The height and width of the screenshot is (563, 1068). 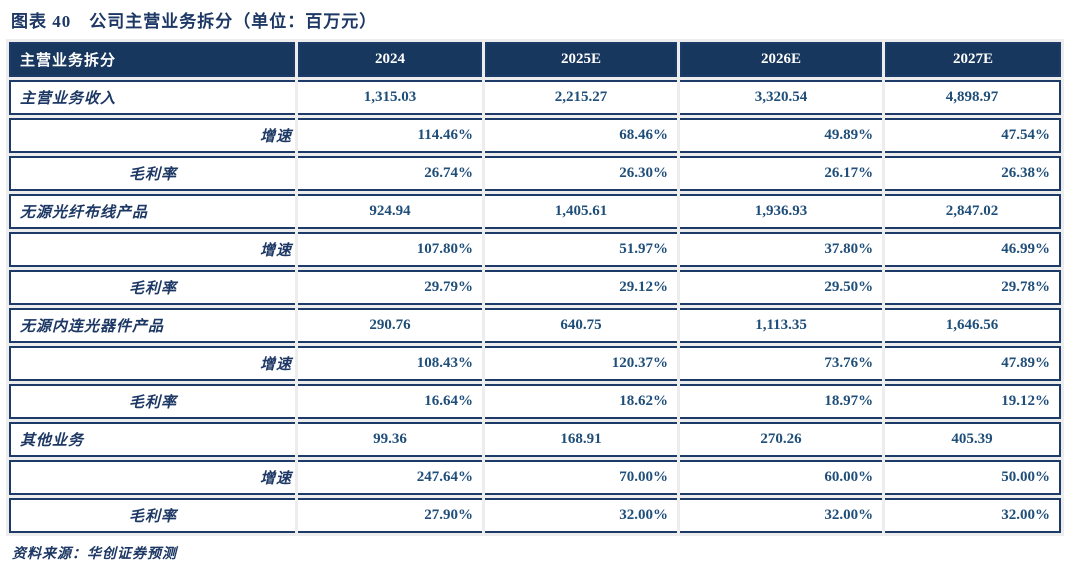 What do you see at coordinates (152, 211) in the screenshot?
I see `row-label-main: 无源光纤布线产品` at bounding box center [152, 211].